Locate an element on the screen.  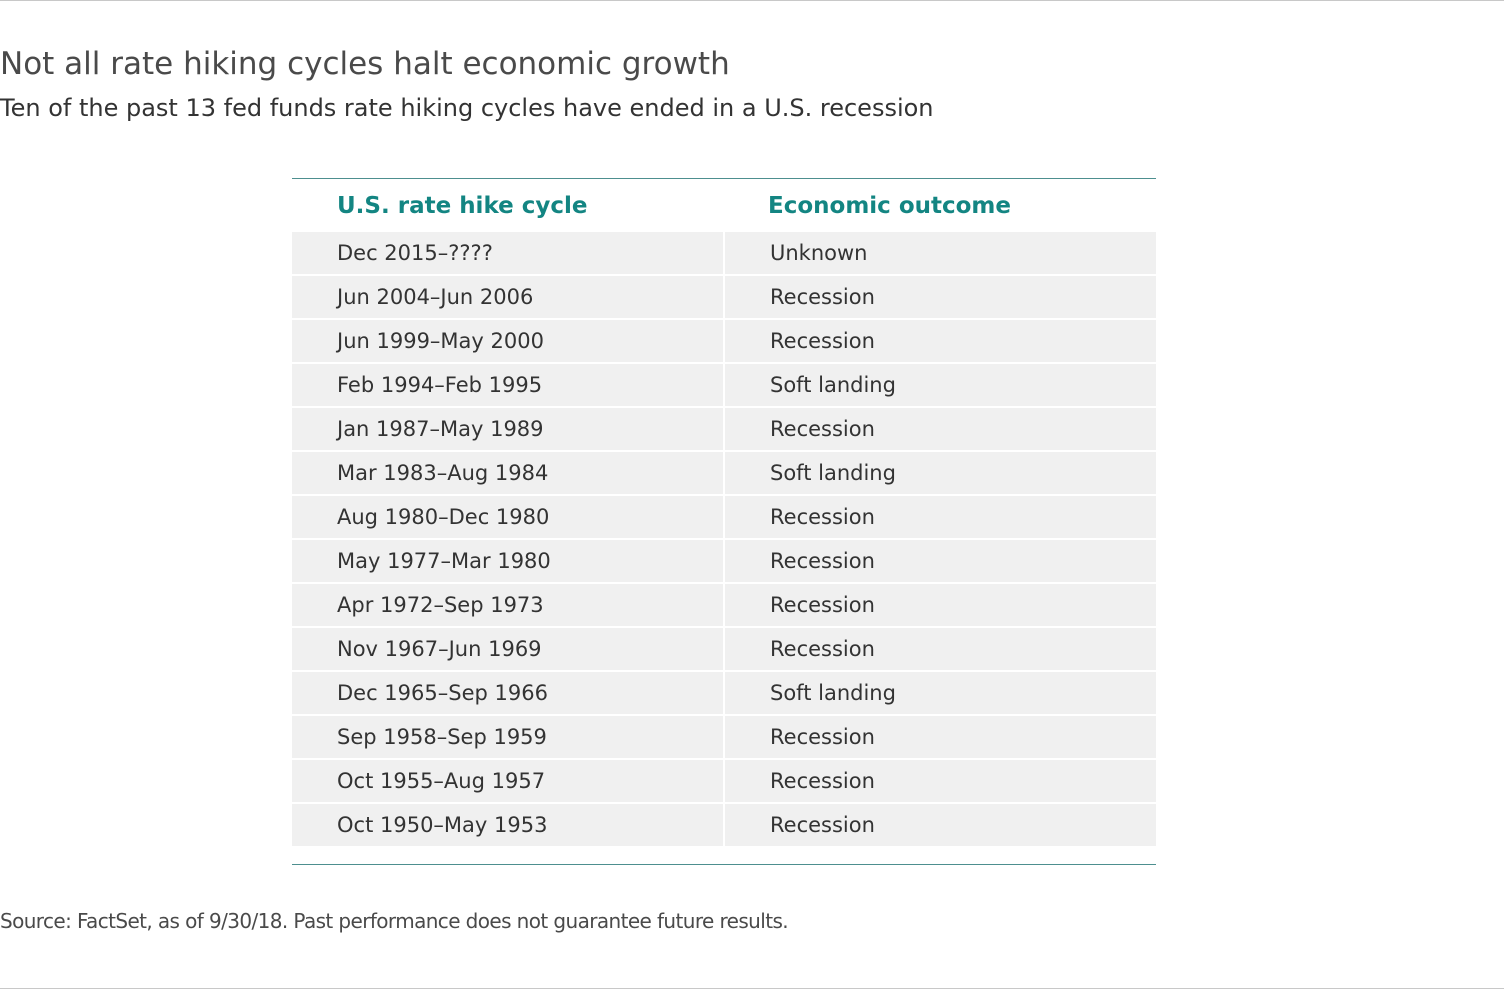
cell-rate-hike-cycle: Aug 1980–Dec 1980 is located at coordinates (507, 517).